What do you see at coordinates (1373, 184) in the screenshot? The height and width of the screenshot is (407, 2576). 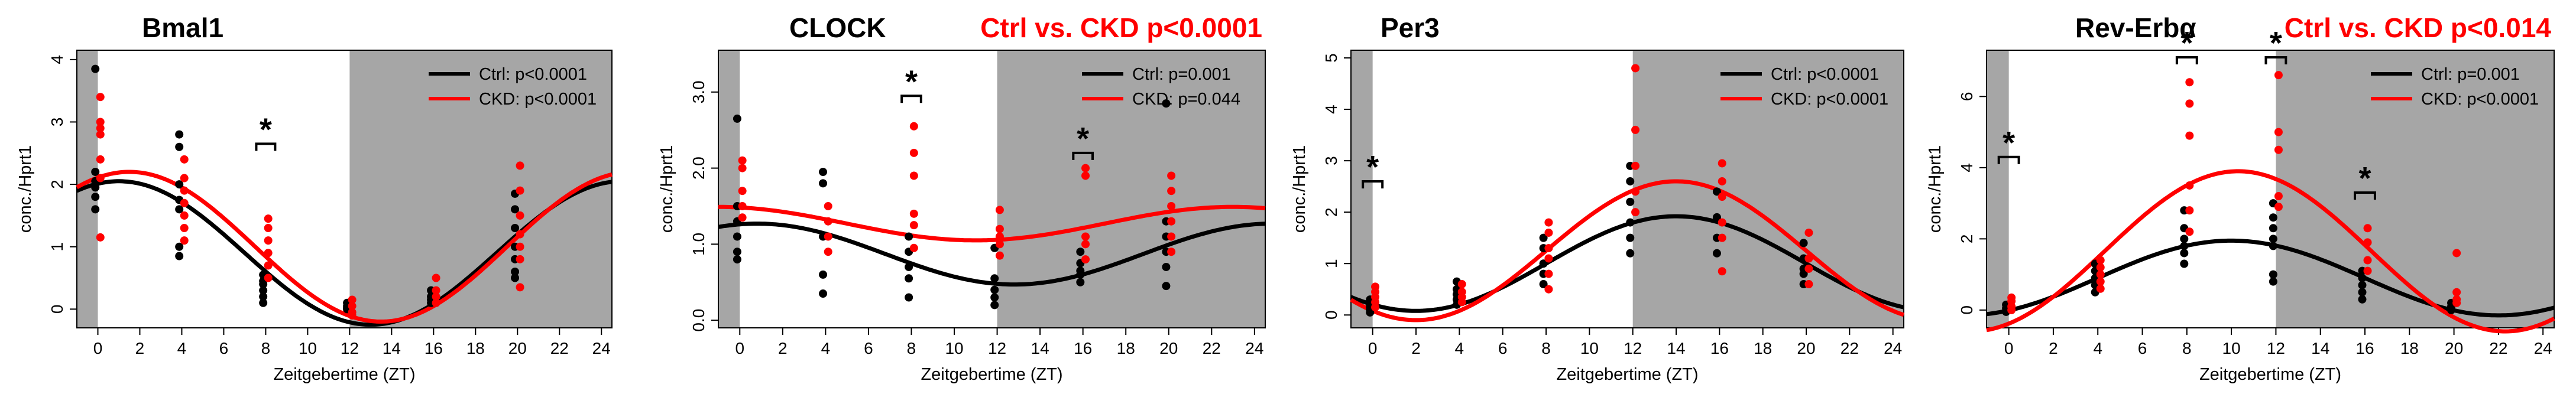 I see `significance-bracket` at bounding box center [1373, 184].